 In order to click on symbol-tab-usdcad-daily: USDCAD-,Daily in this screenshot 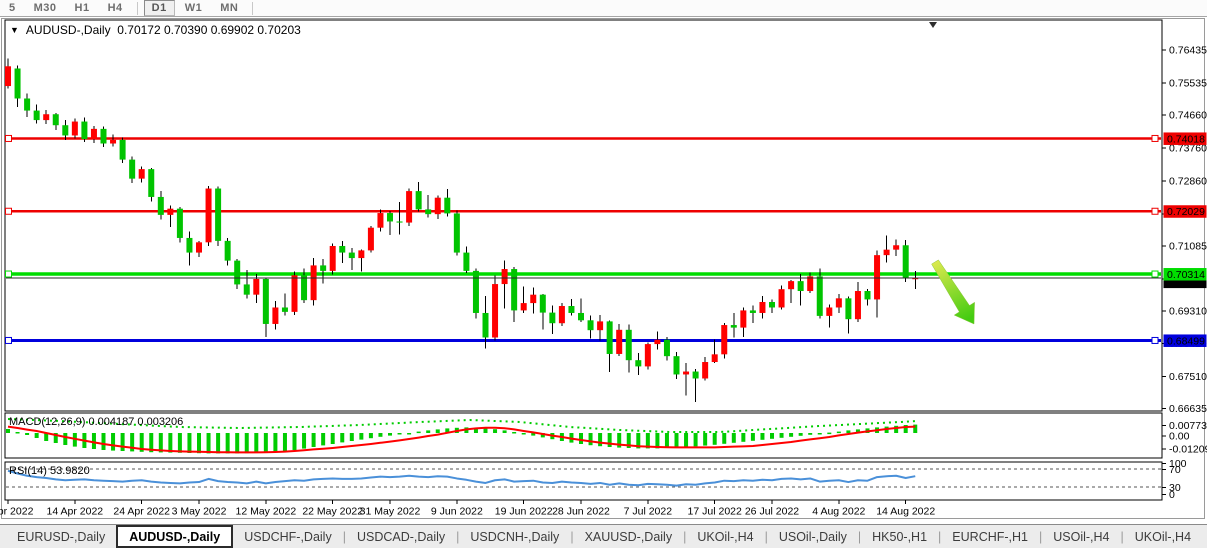, I will do `click(401, 536)`.